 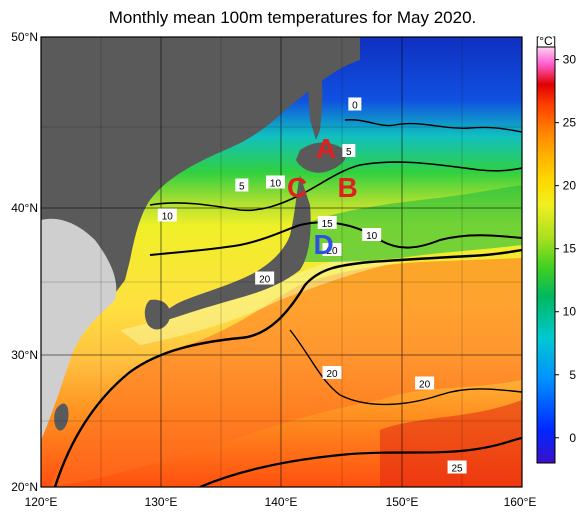 I want to click on land-hokkaido, so click(x=321, y=157).